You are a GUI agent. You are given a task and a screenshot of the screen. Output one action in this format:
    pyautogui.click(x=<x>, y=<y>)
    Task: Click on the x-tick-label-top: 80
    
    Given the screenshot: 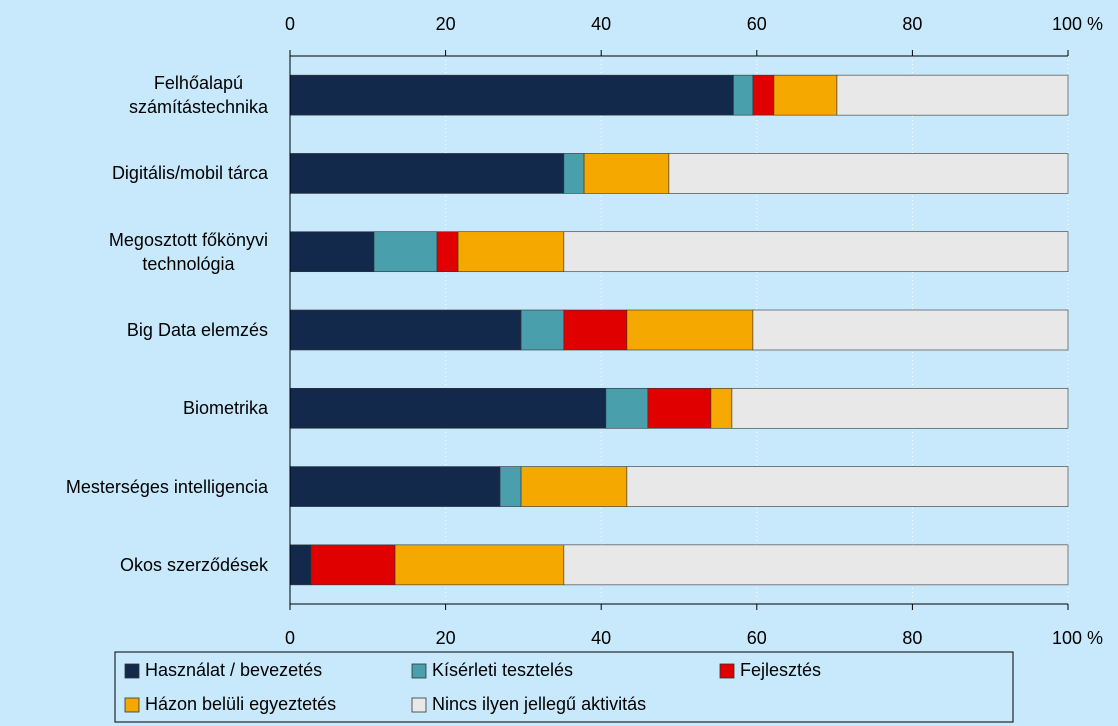 What is the action you would take?
    pyautogui.click(x=912, y=24)
    